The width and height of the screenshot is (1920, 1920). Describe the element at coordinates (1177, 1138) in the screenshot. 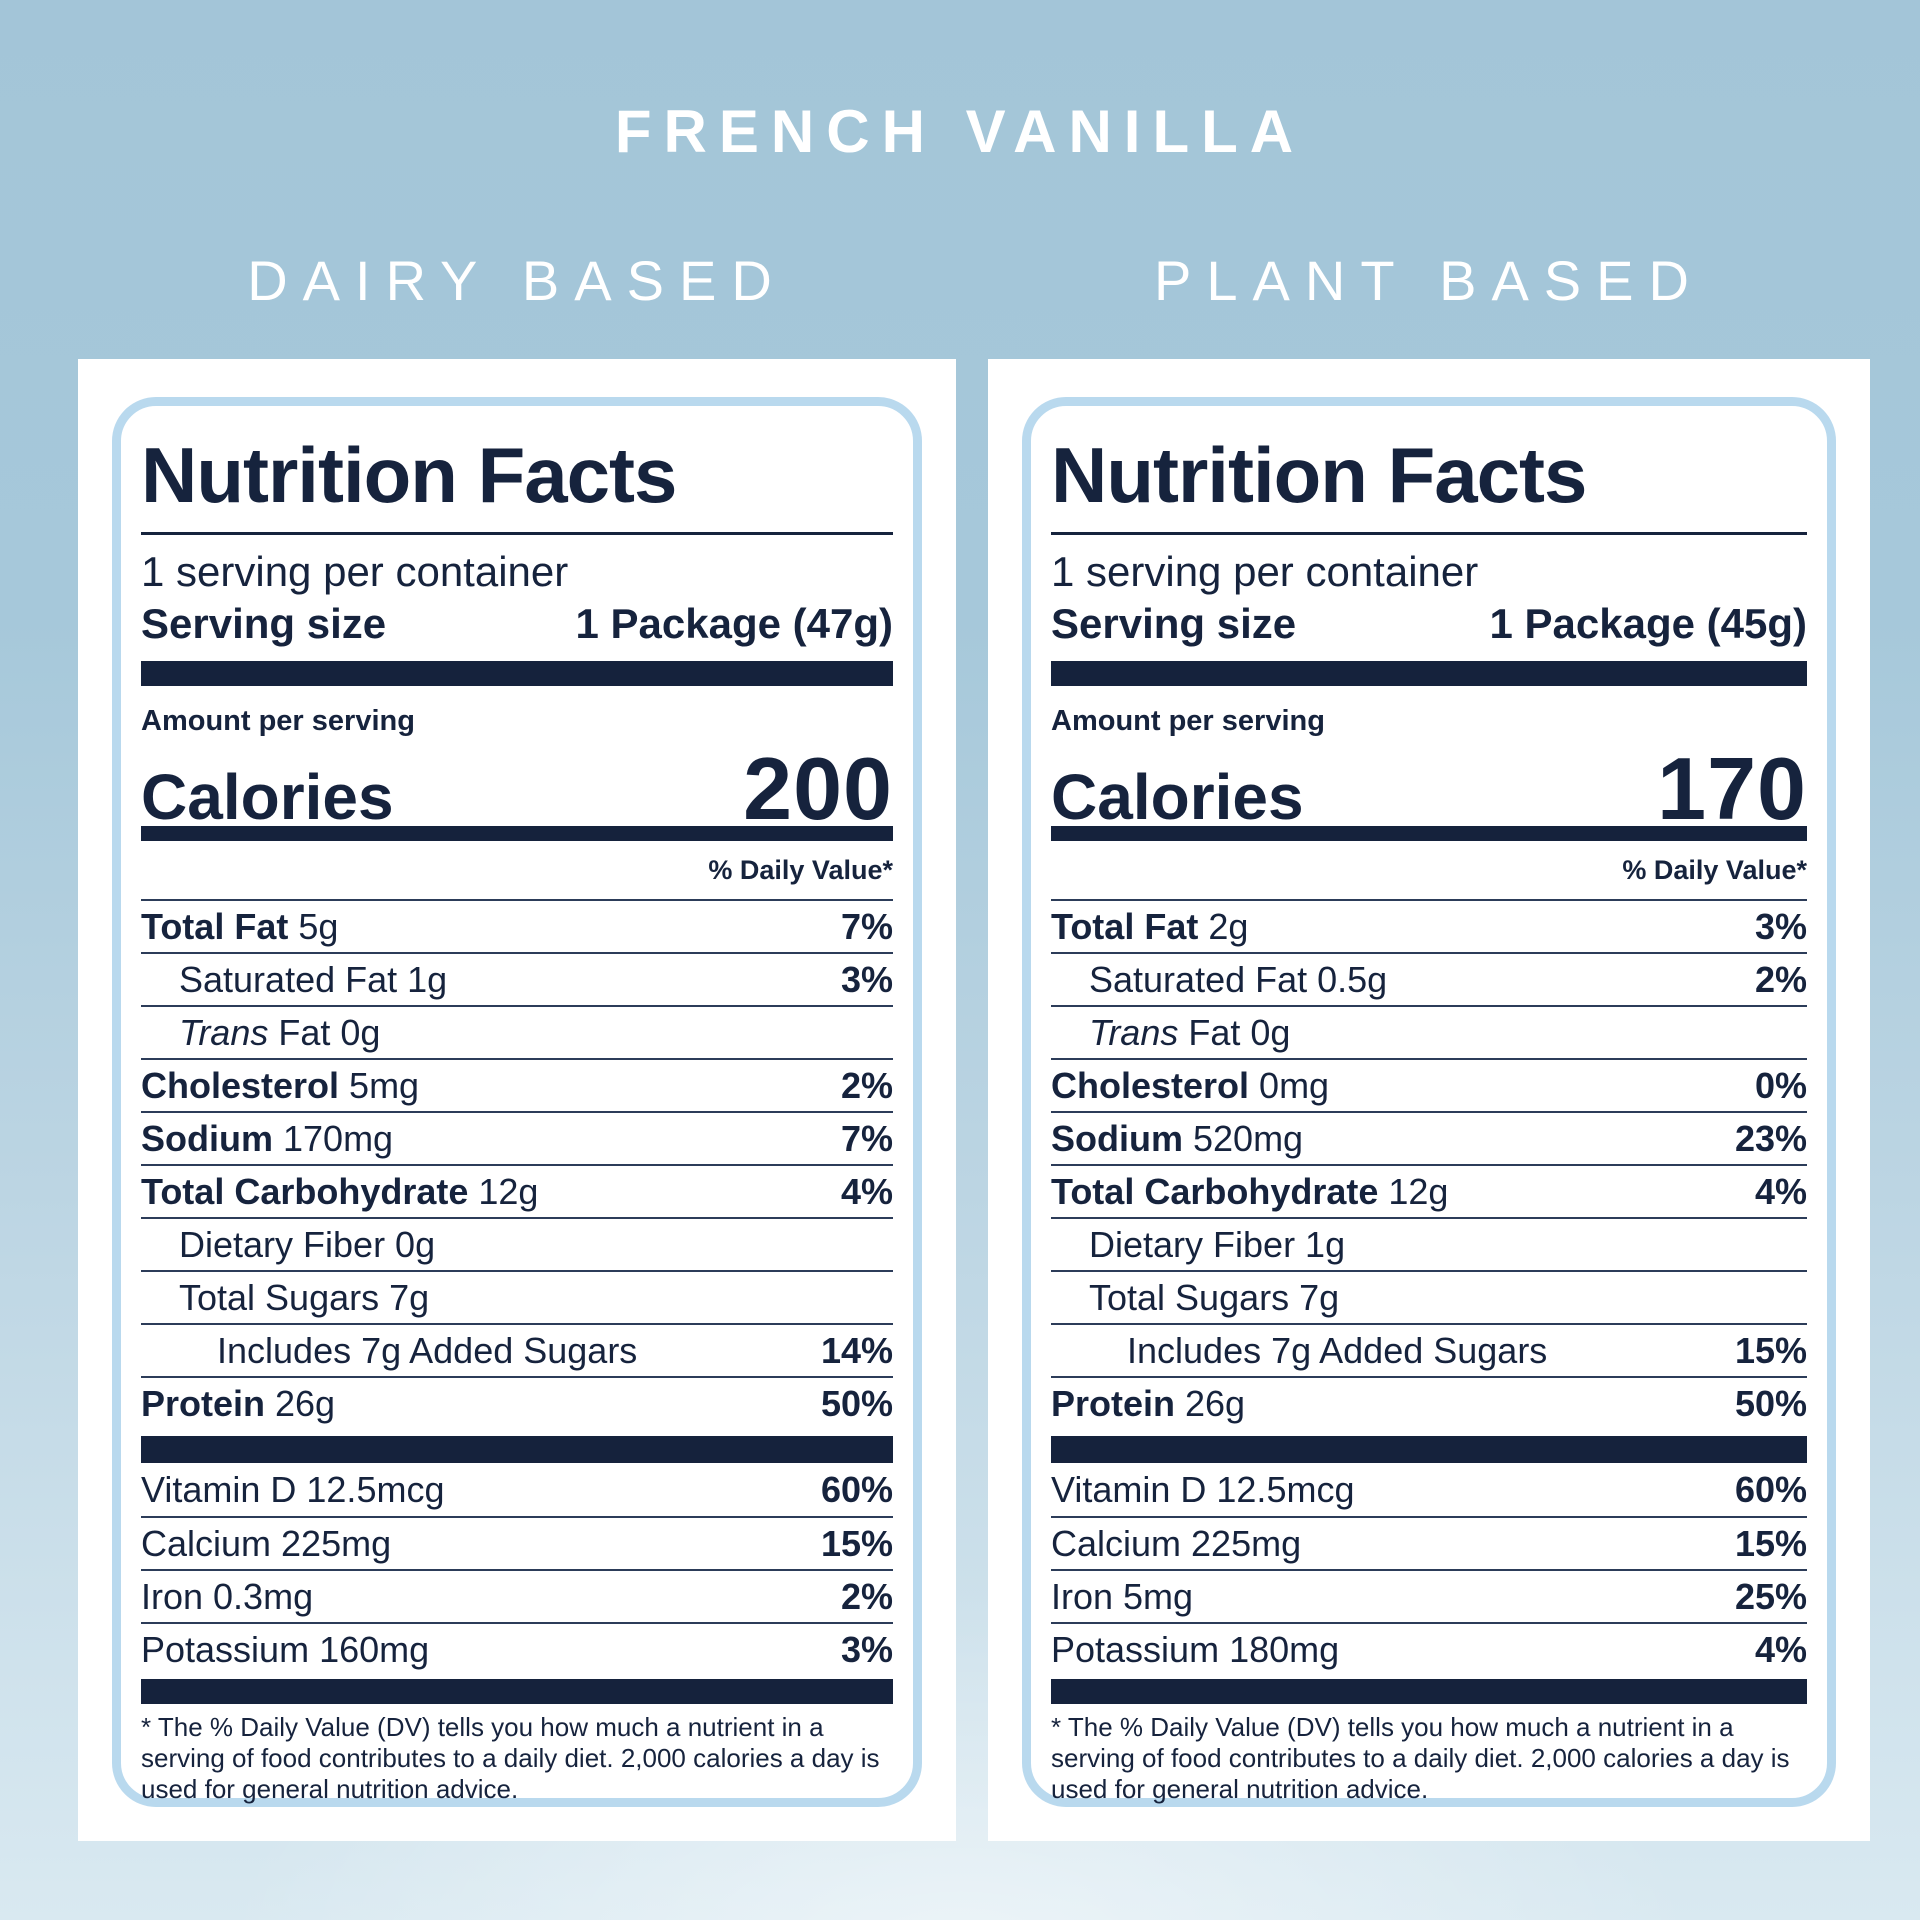

I see `nutrient-name: Sodium 520mg` at that location.